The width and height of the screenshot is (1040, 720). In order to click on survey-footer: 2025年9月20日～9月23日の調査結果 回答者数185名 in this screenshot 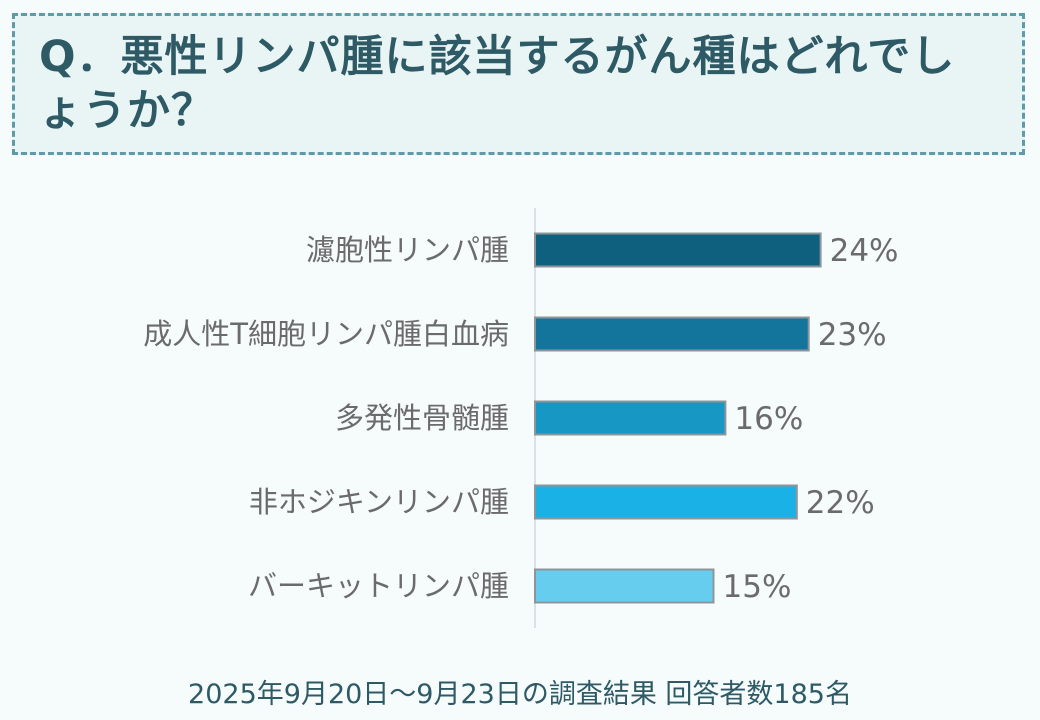, I will do `click(520, 694)`.